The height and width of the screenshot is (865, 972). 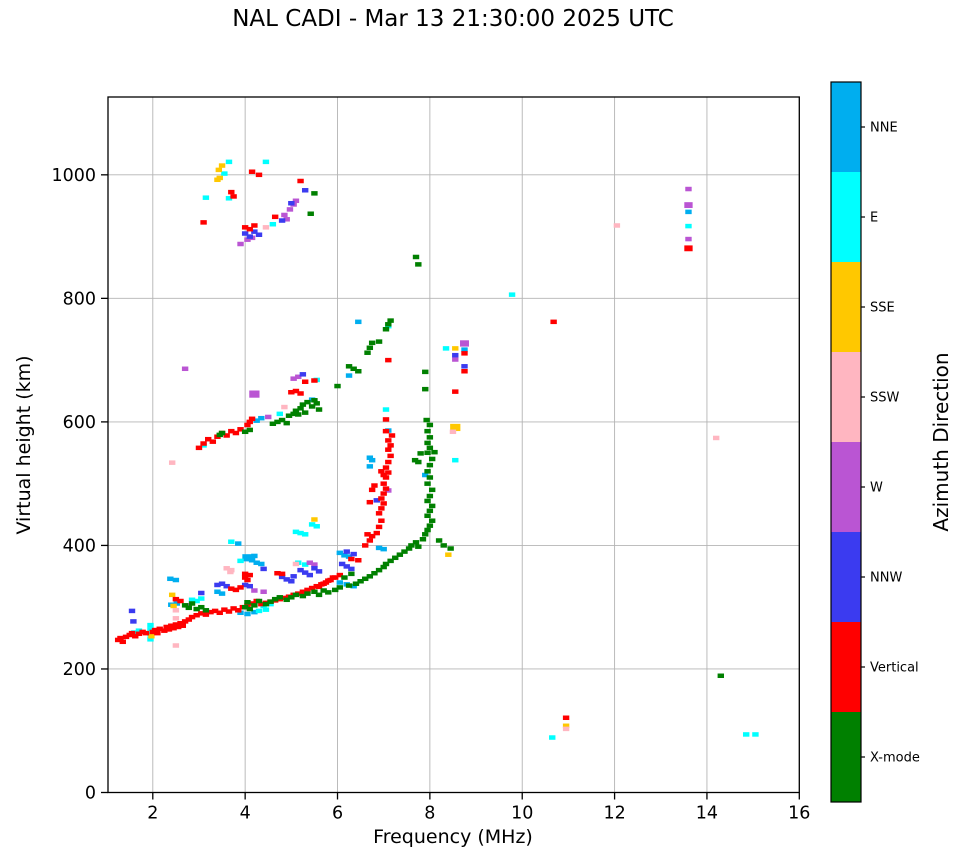 What do you see at coordinates (846, 757) in the screenshot?
I see `colorbar-segment-x-mode` at bounding box center [846, 757].